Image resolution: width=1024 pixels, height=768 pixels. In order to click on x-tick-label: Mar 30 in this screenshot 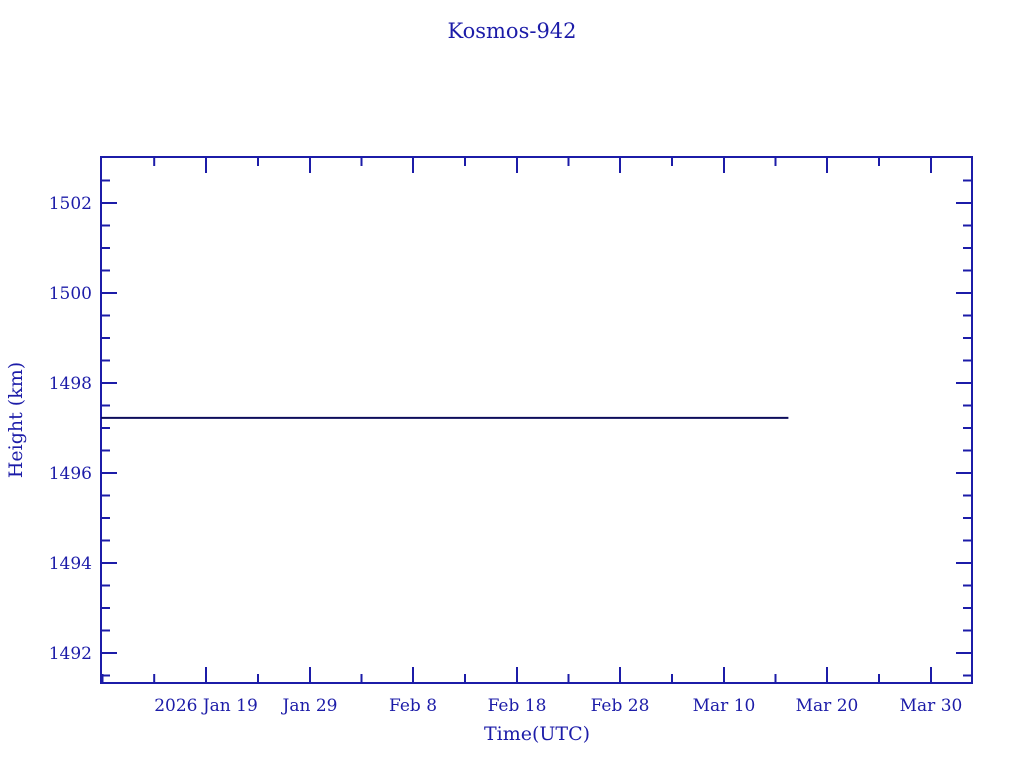, I will do `click(931, 706)`.